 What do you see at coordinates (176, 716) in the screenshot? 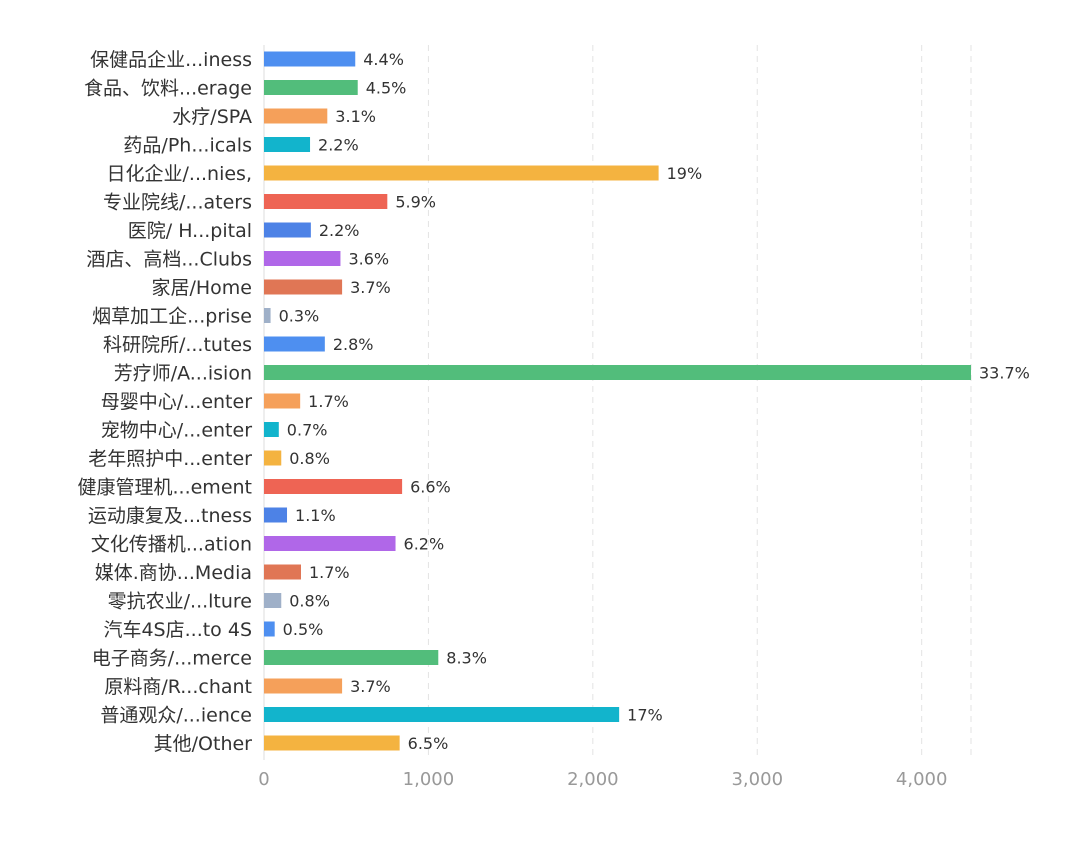
I see `category-label: 普通观众/...ience` at bounding box center [176, 716].